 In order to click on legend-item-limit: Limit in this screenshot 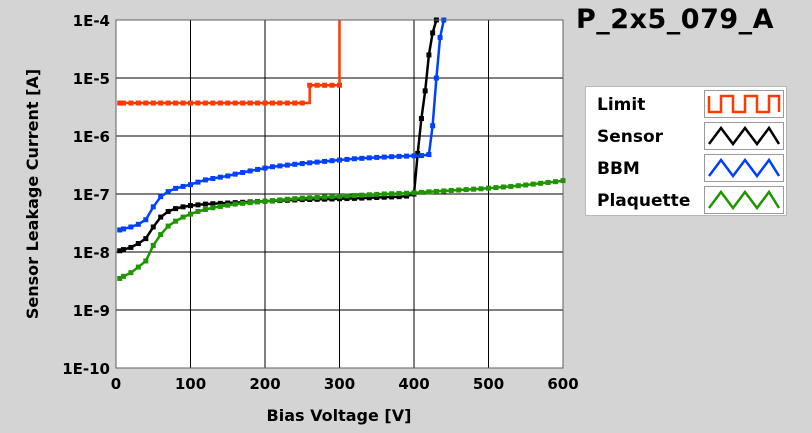, I will do `click(686, 104)`.